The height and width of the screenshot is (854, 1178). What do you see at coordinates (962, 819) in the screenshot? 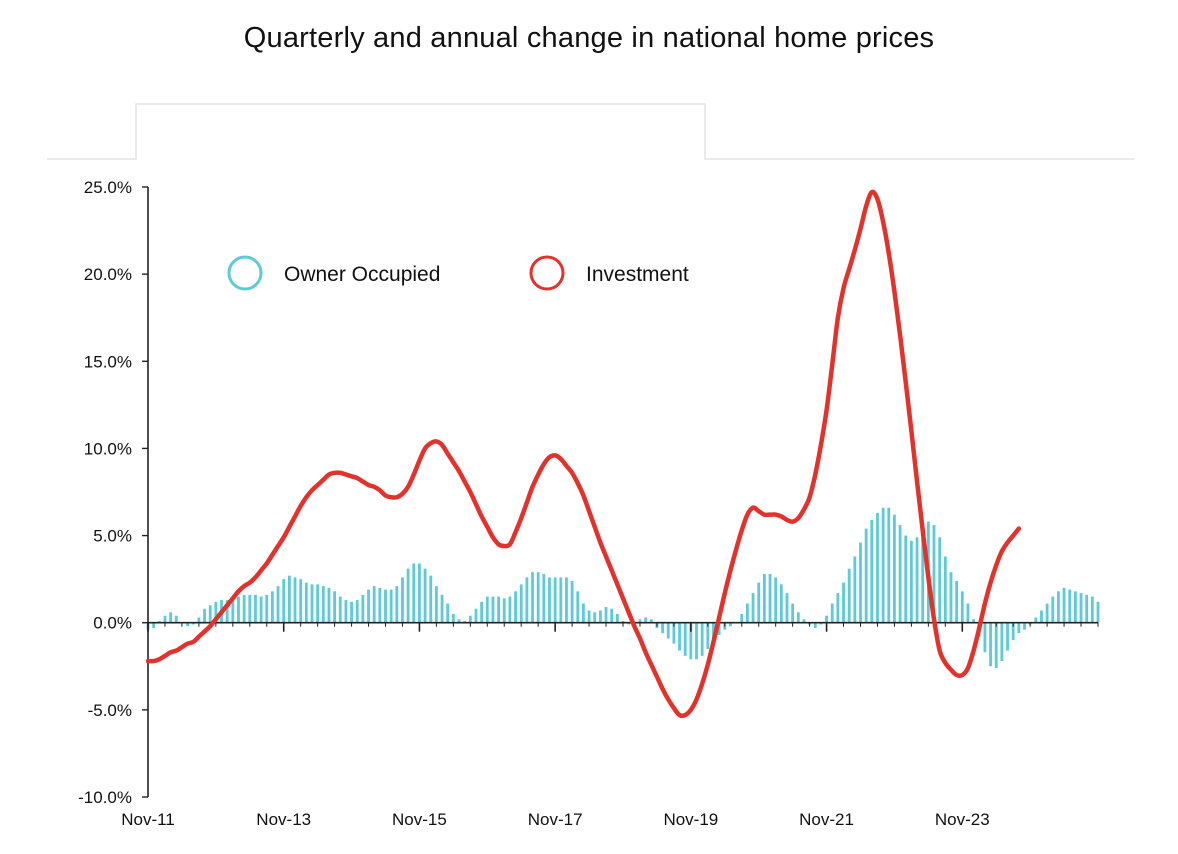
I see `x-tick-label: Nov-23` at bounding box center [962, 819].